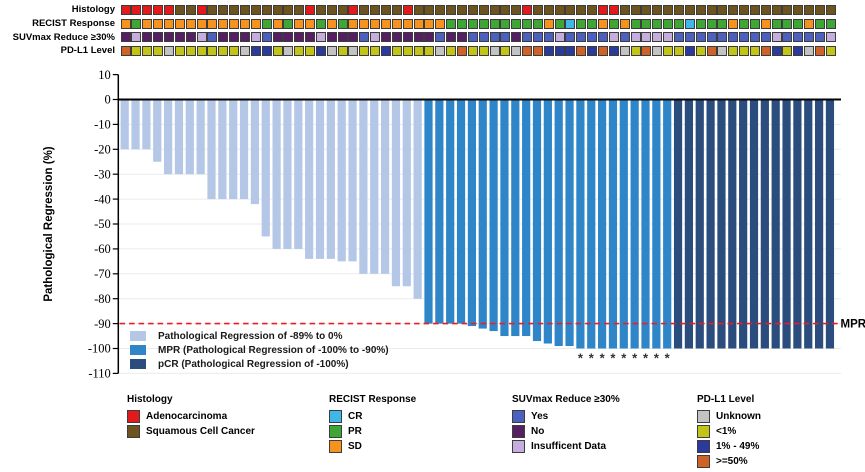 The height and width of the screenshot is (472, 865). Describe the element at coordinates (138, 364) in the screenshot. I see `series-swatch-pcr` at that location.